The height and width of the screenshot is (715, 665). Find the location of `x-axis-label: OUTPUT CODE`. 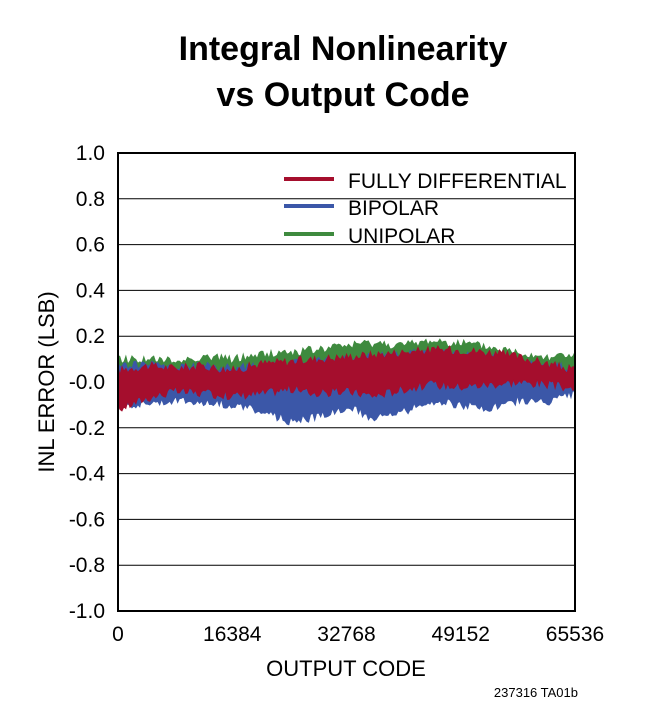

x-axis-label: OUTPUT CODE is located at coordinates (346, 668).